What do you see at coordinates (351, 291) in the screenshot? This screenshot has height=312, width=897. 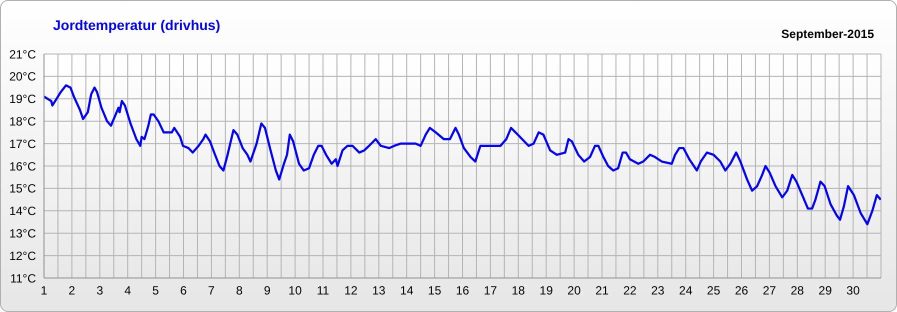 I see `x-tick-label: 12` at bounding box center [351, 291].